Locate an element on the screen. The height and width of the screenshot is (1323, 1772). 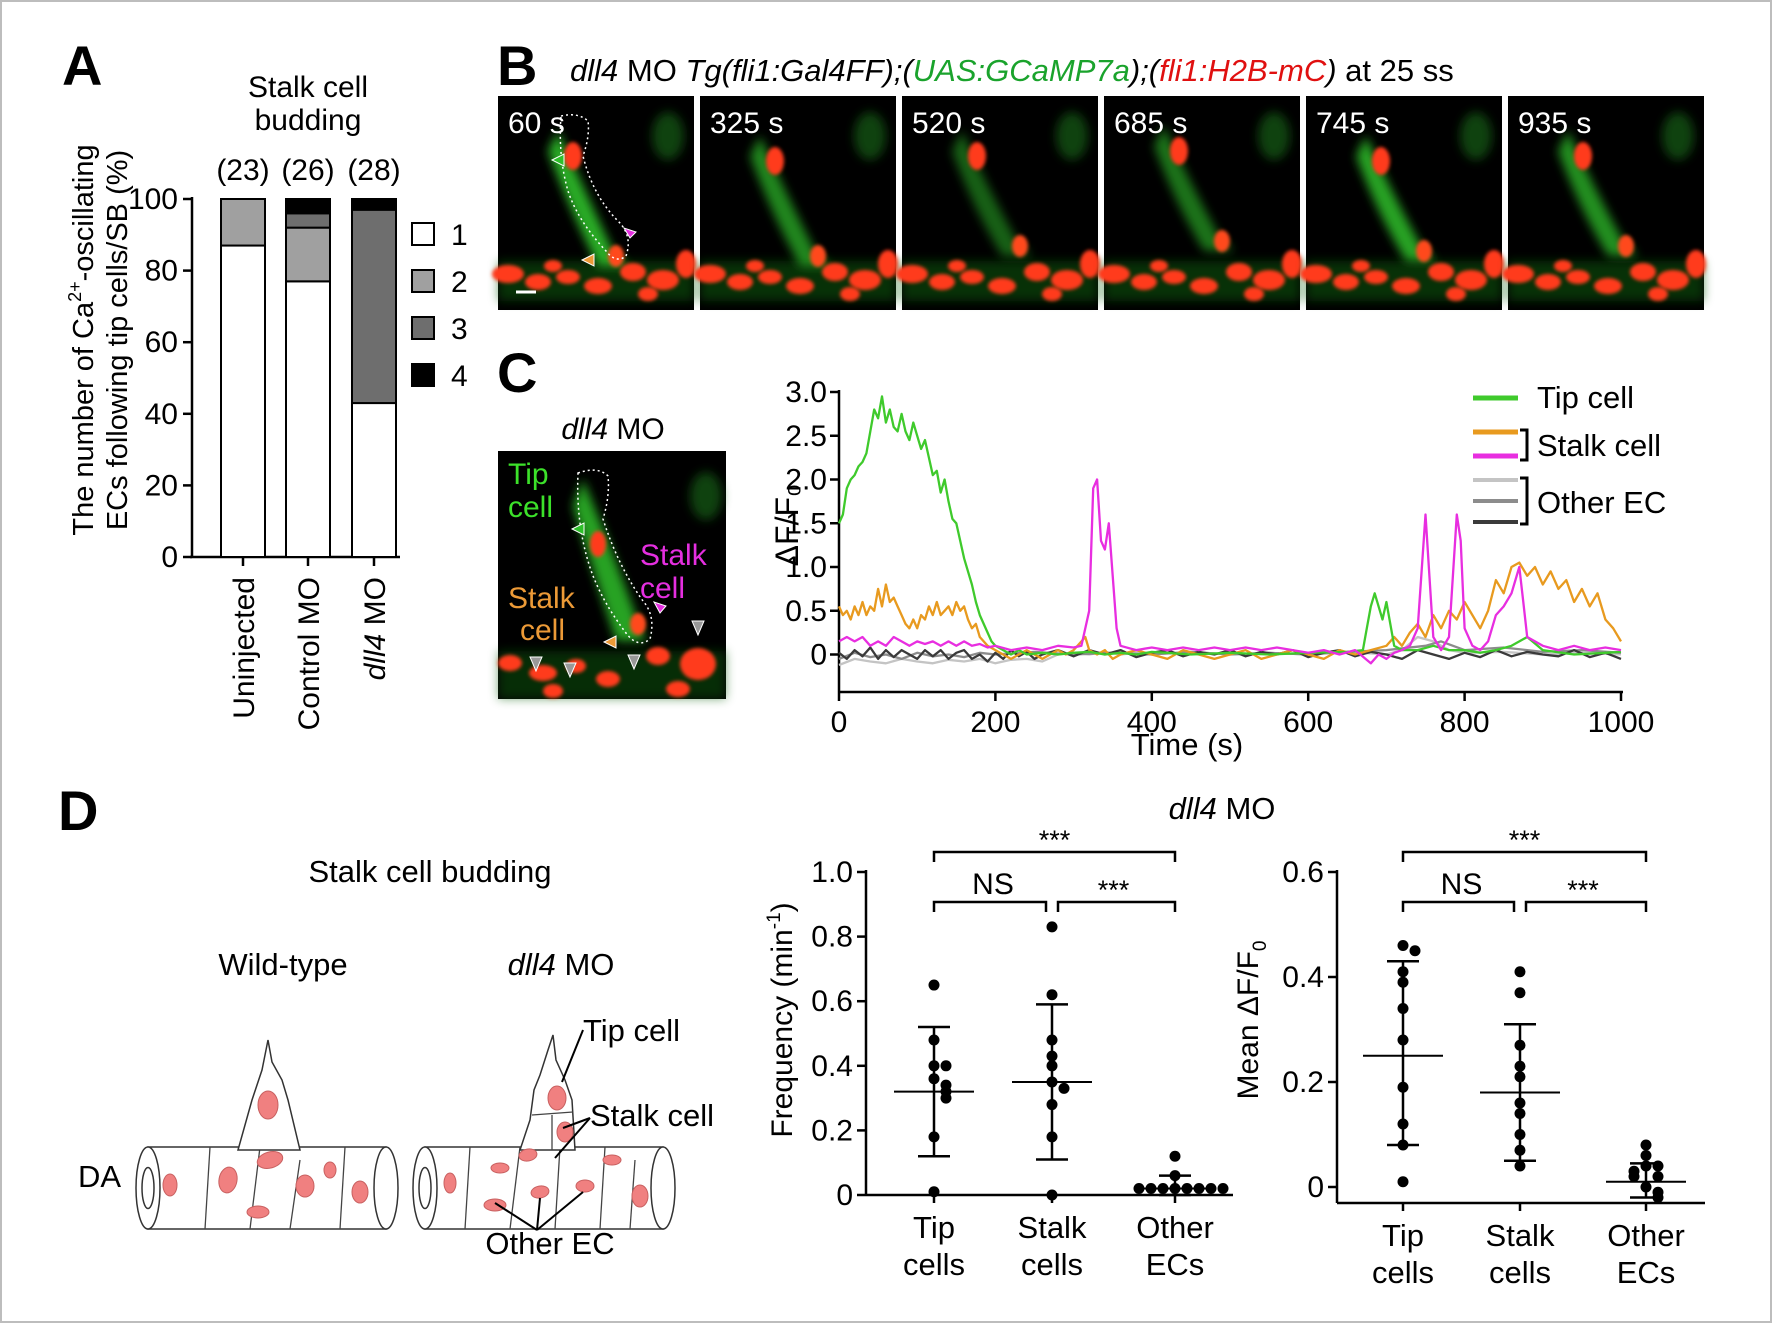
panel-a-bars is located at coordinates (308, 378).